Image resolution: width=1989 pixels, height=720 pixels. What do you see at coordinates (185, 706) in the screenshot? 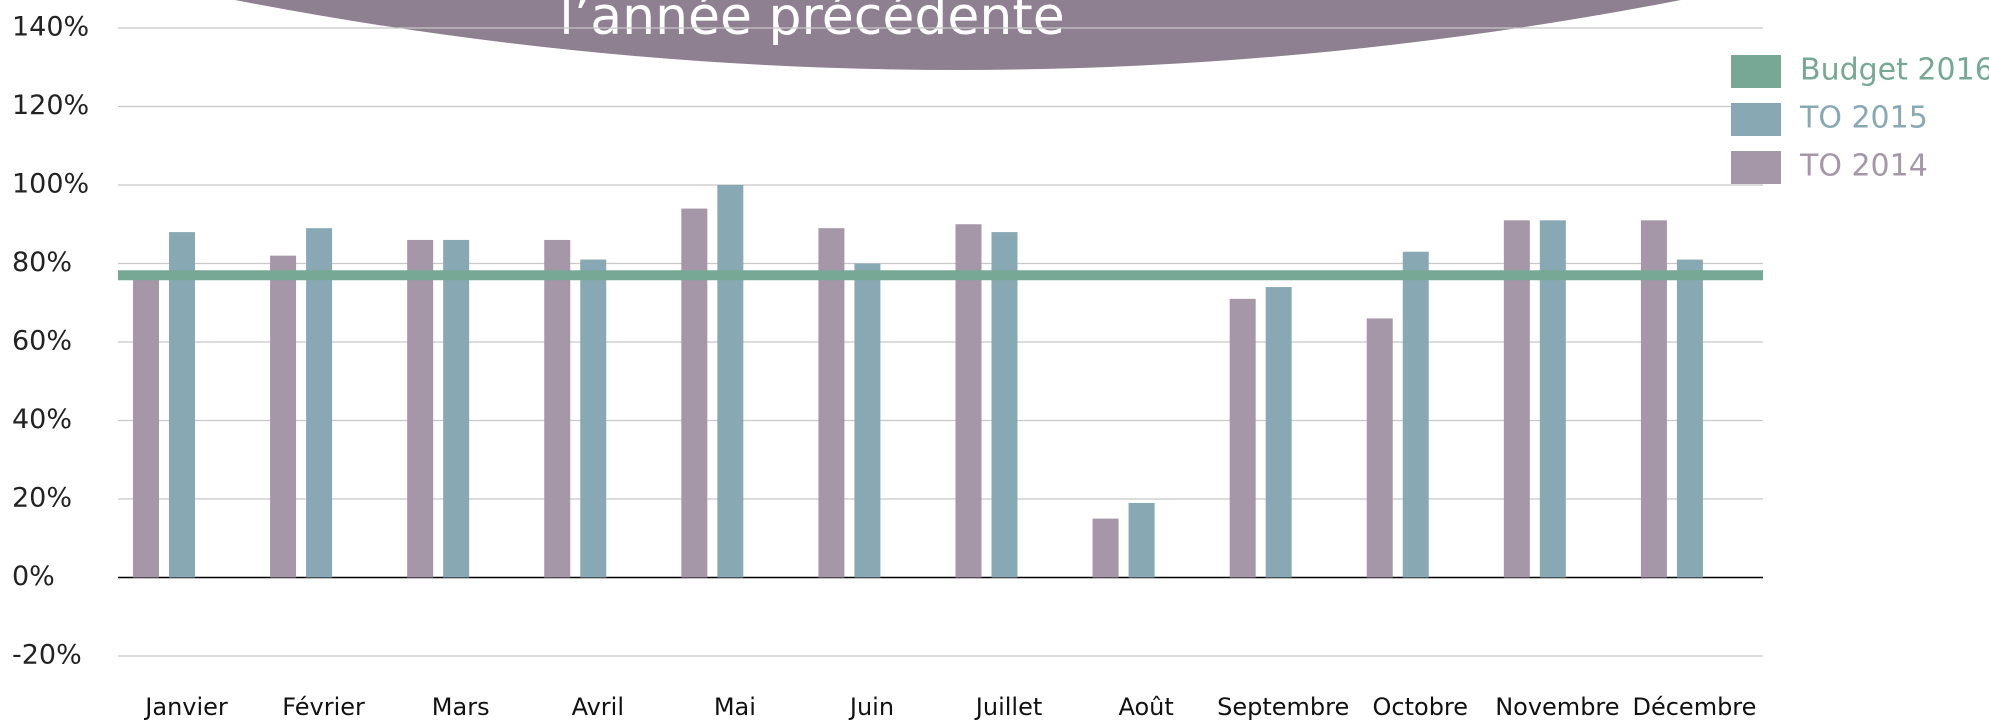
I see `x-tick-label: Janvier` at bounding box center [185, 706].